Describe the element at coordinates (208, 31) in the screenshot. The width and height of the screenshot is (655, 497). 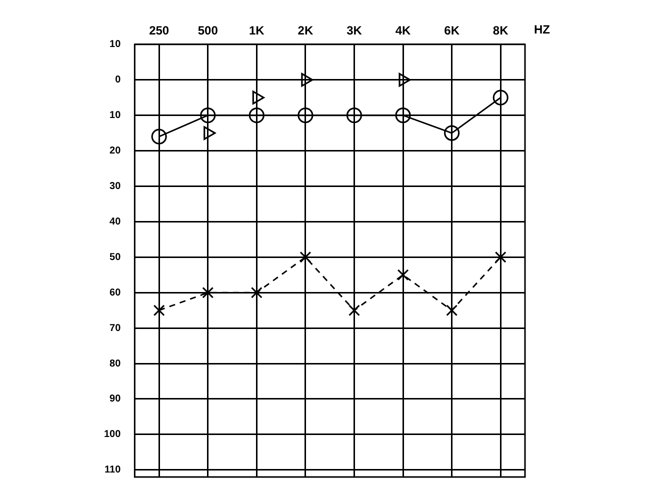
I see `x-tick-label: 500` at that location.